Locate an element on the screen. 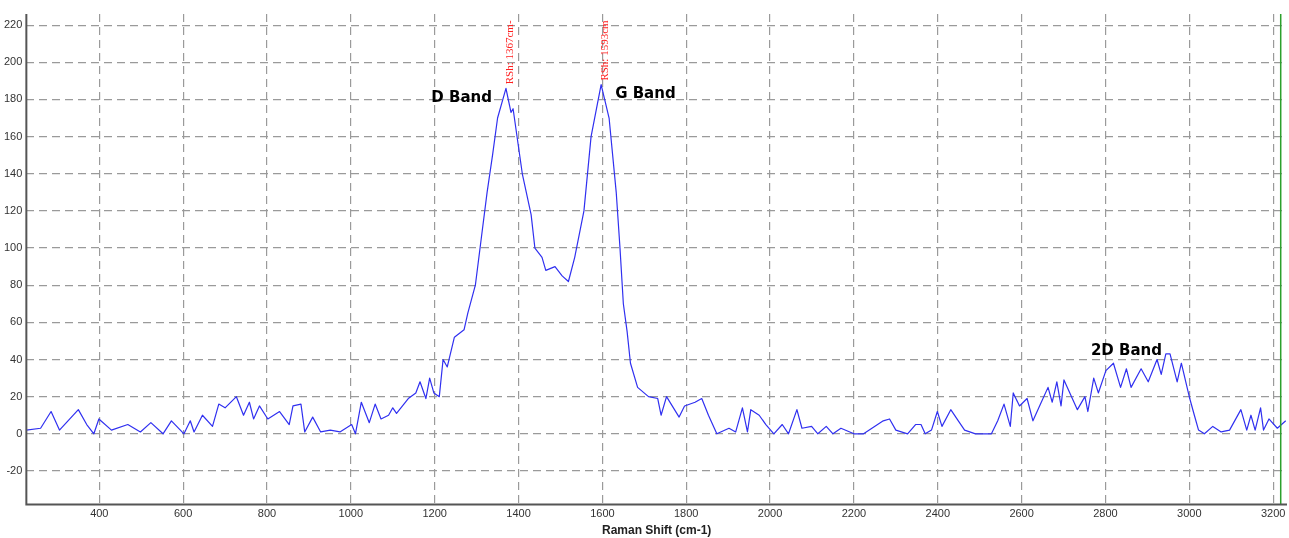 This screenshot has height=538, width=1289. x-tick-label: 1800 is located at coordinates (686, 513).